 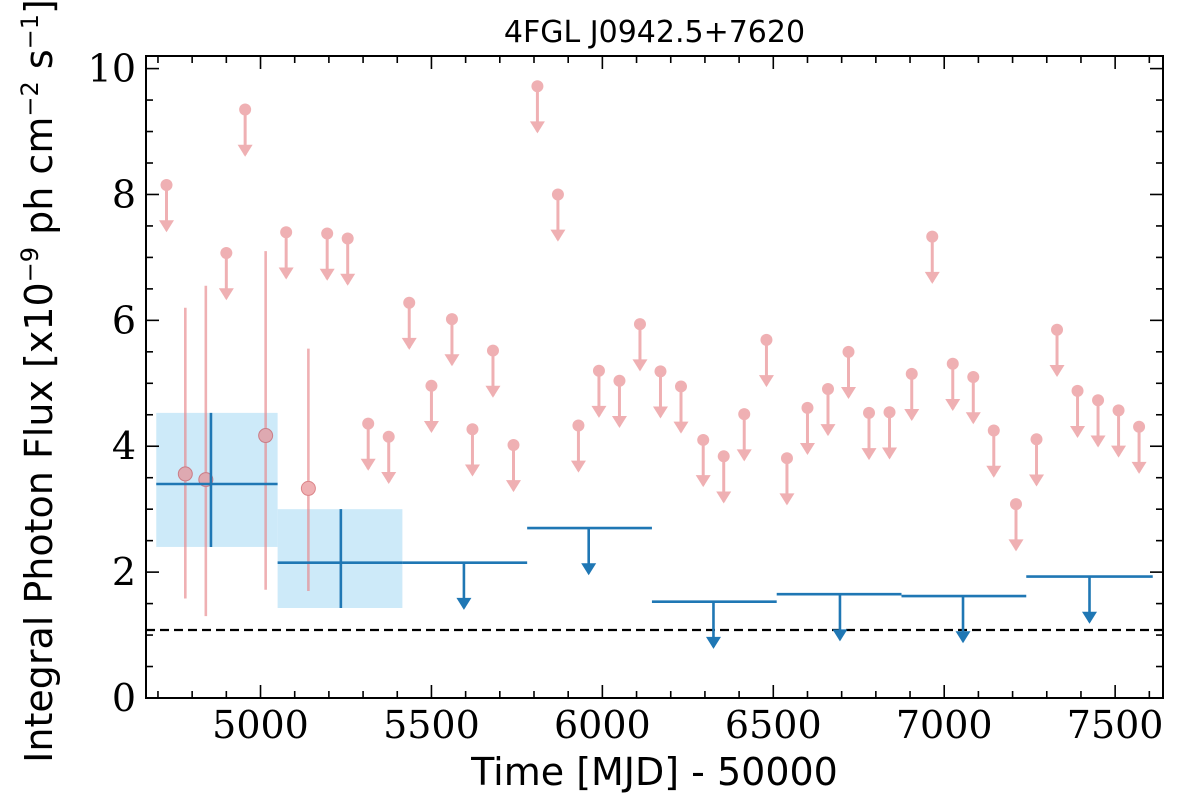 What do you see at coordinates (124, 698) in the screenshot?
I see `y-tick-label: 0` at bounding box center [124, 698].